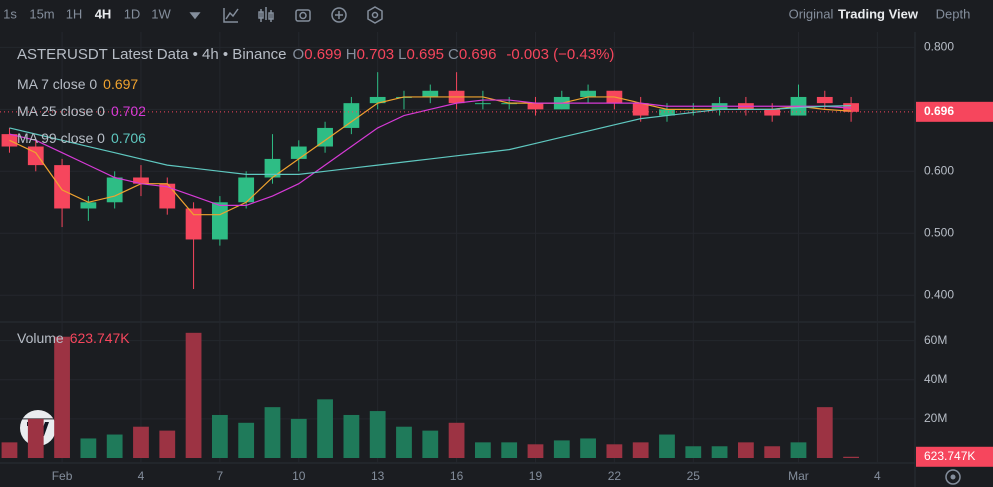 The image size is (993, 487). Describe the element at coordinates (402, 54) in the screenshot. I see `ohlc-key: L` at that location.